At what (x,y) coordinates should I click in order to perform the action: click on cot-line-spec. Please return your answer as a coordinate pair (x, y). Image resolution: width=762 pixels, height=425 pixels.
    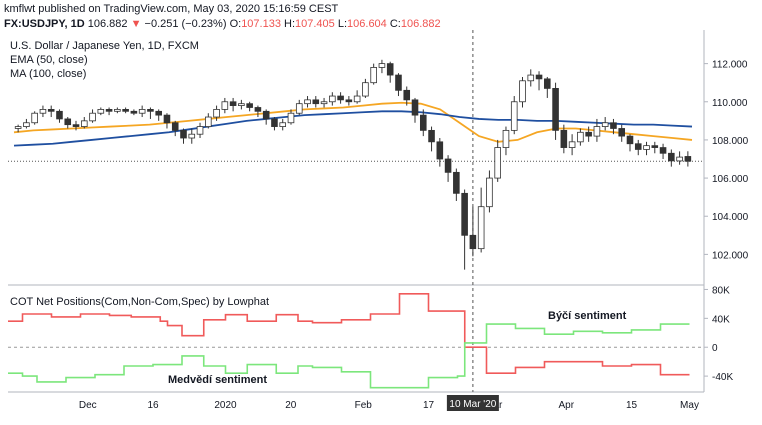
    Looking at the image, I should click on (349, 356).